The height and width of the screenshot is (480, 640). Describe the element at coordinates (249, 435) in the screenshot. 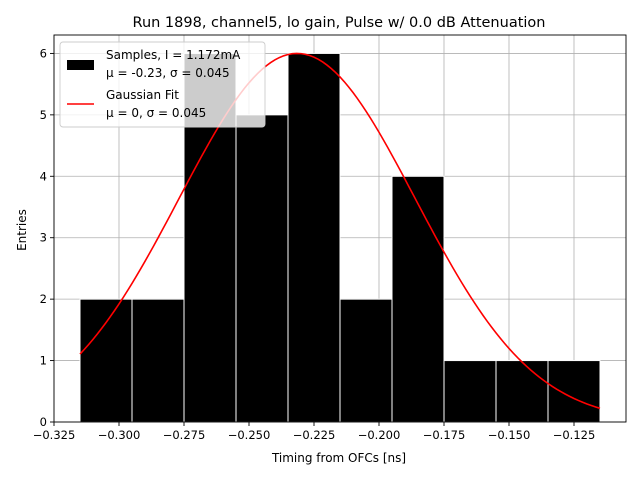

I see `x-tick-label-3: −0.250` at that location.